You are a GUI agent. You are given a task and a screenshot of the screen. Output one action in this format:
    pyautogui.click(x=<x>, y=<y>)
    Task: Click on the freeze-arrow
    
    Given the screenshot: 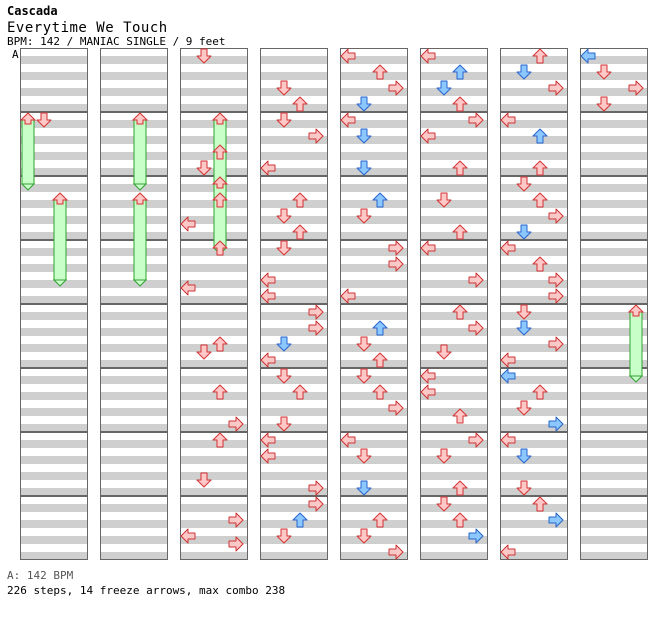 What is the action you would take?
    pyautogui.click(x=28, y=151)
    